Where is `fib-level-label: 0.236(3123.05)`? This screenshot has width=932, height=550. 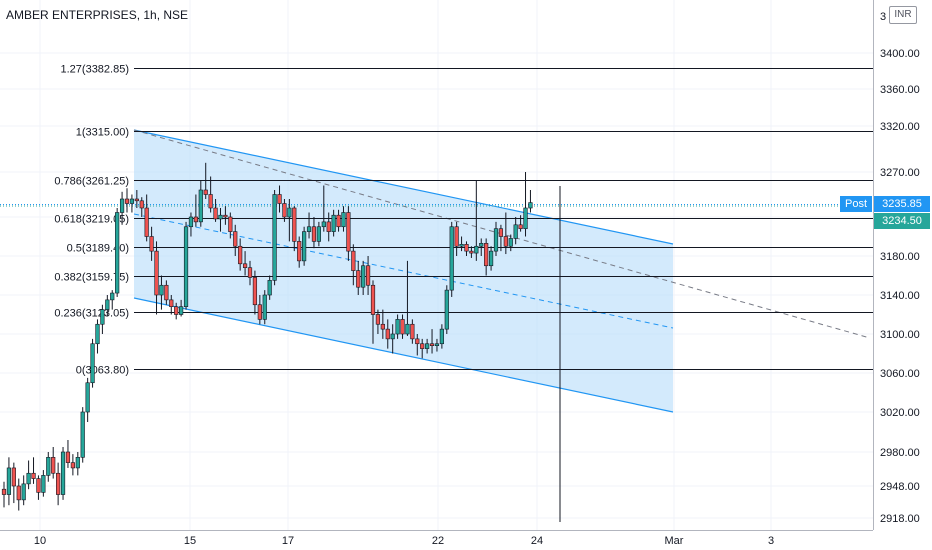 fib-level-label: 0.236(3123.05) is located at coordinates (91, 314).